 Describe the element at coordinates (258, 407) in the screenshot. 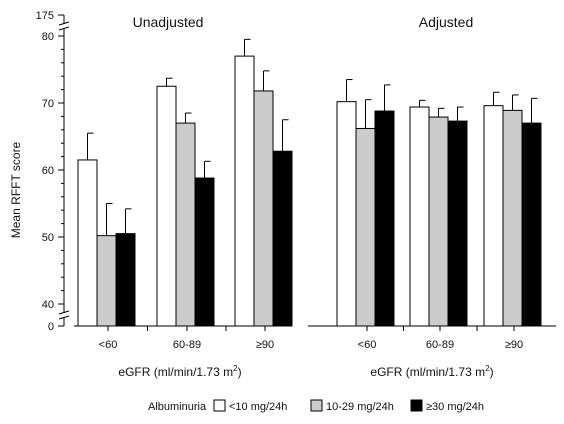

I see `legend-label: <10 mg/24h` at that location.